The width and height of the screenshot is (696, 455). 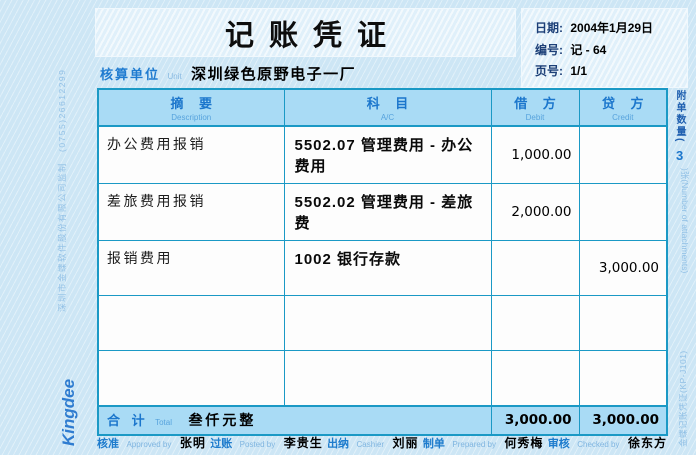 I want to click on header-credit: 贷 方 Credit, so click(x=623, y=107).